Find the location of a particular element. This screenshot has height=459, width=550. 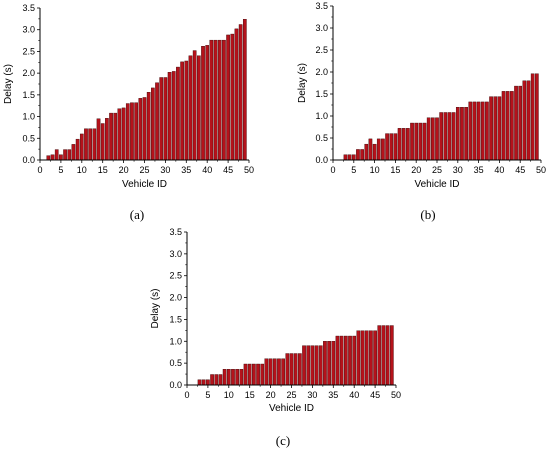

x-tick-label: 30 is located at coordinates (458, 170).